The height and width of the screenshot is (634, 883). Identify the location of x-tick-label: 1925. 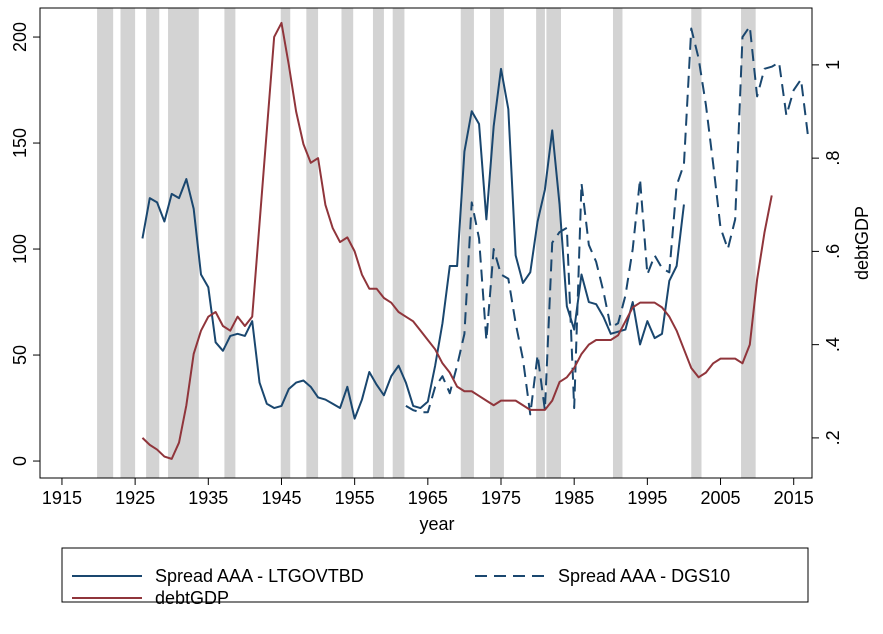
(135, 498).